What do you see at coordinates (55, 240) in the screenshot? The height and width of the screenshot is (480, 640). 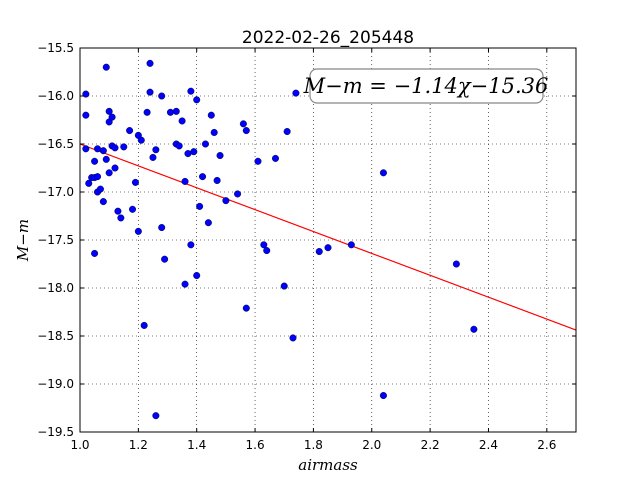 I see `y-tick-label: −17.5` at bounding box center [55, 240].